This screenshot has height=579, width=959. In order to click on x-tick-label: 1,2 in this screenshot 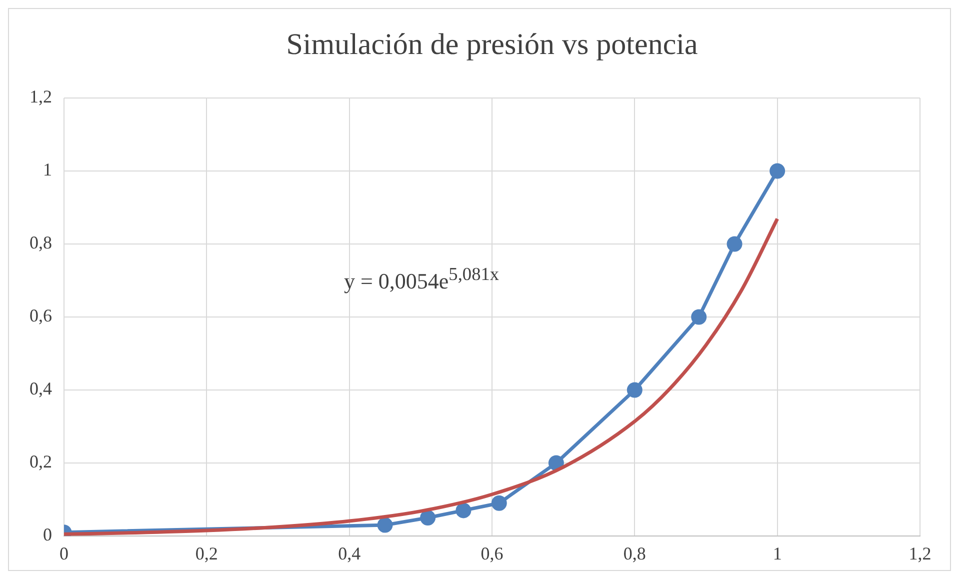, I will do `click(920, 554)`.